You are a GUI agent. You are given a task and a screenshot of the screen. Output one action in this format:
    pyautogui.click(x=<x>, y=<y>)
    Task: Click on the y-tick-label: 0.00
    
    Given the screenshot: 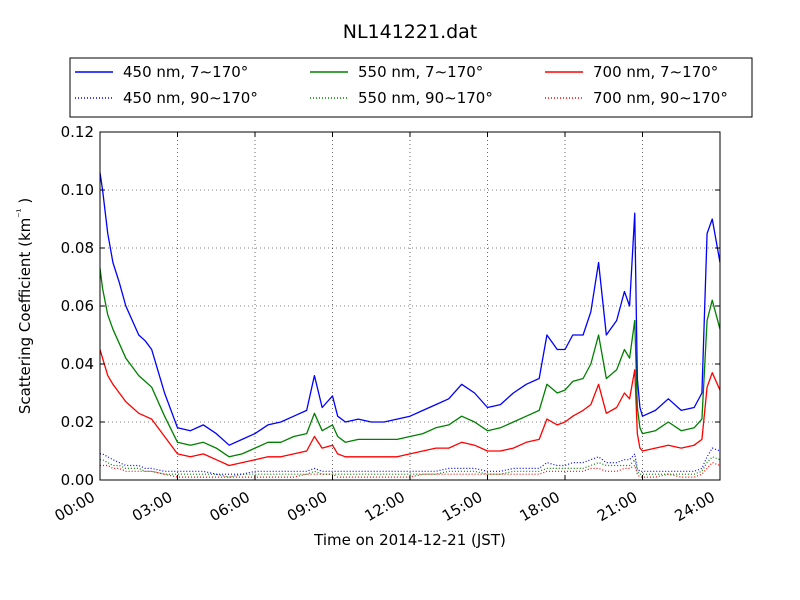 What is the action you would take?
    pyautogui.click(x=77, y=480)
    